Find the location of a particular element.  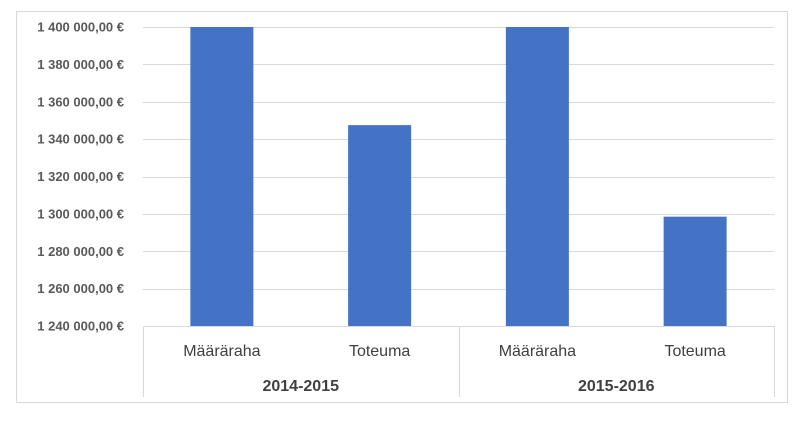

axes is located at coordinates (459, 361).